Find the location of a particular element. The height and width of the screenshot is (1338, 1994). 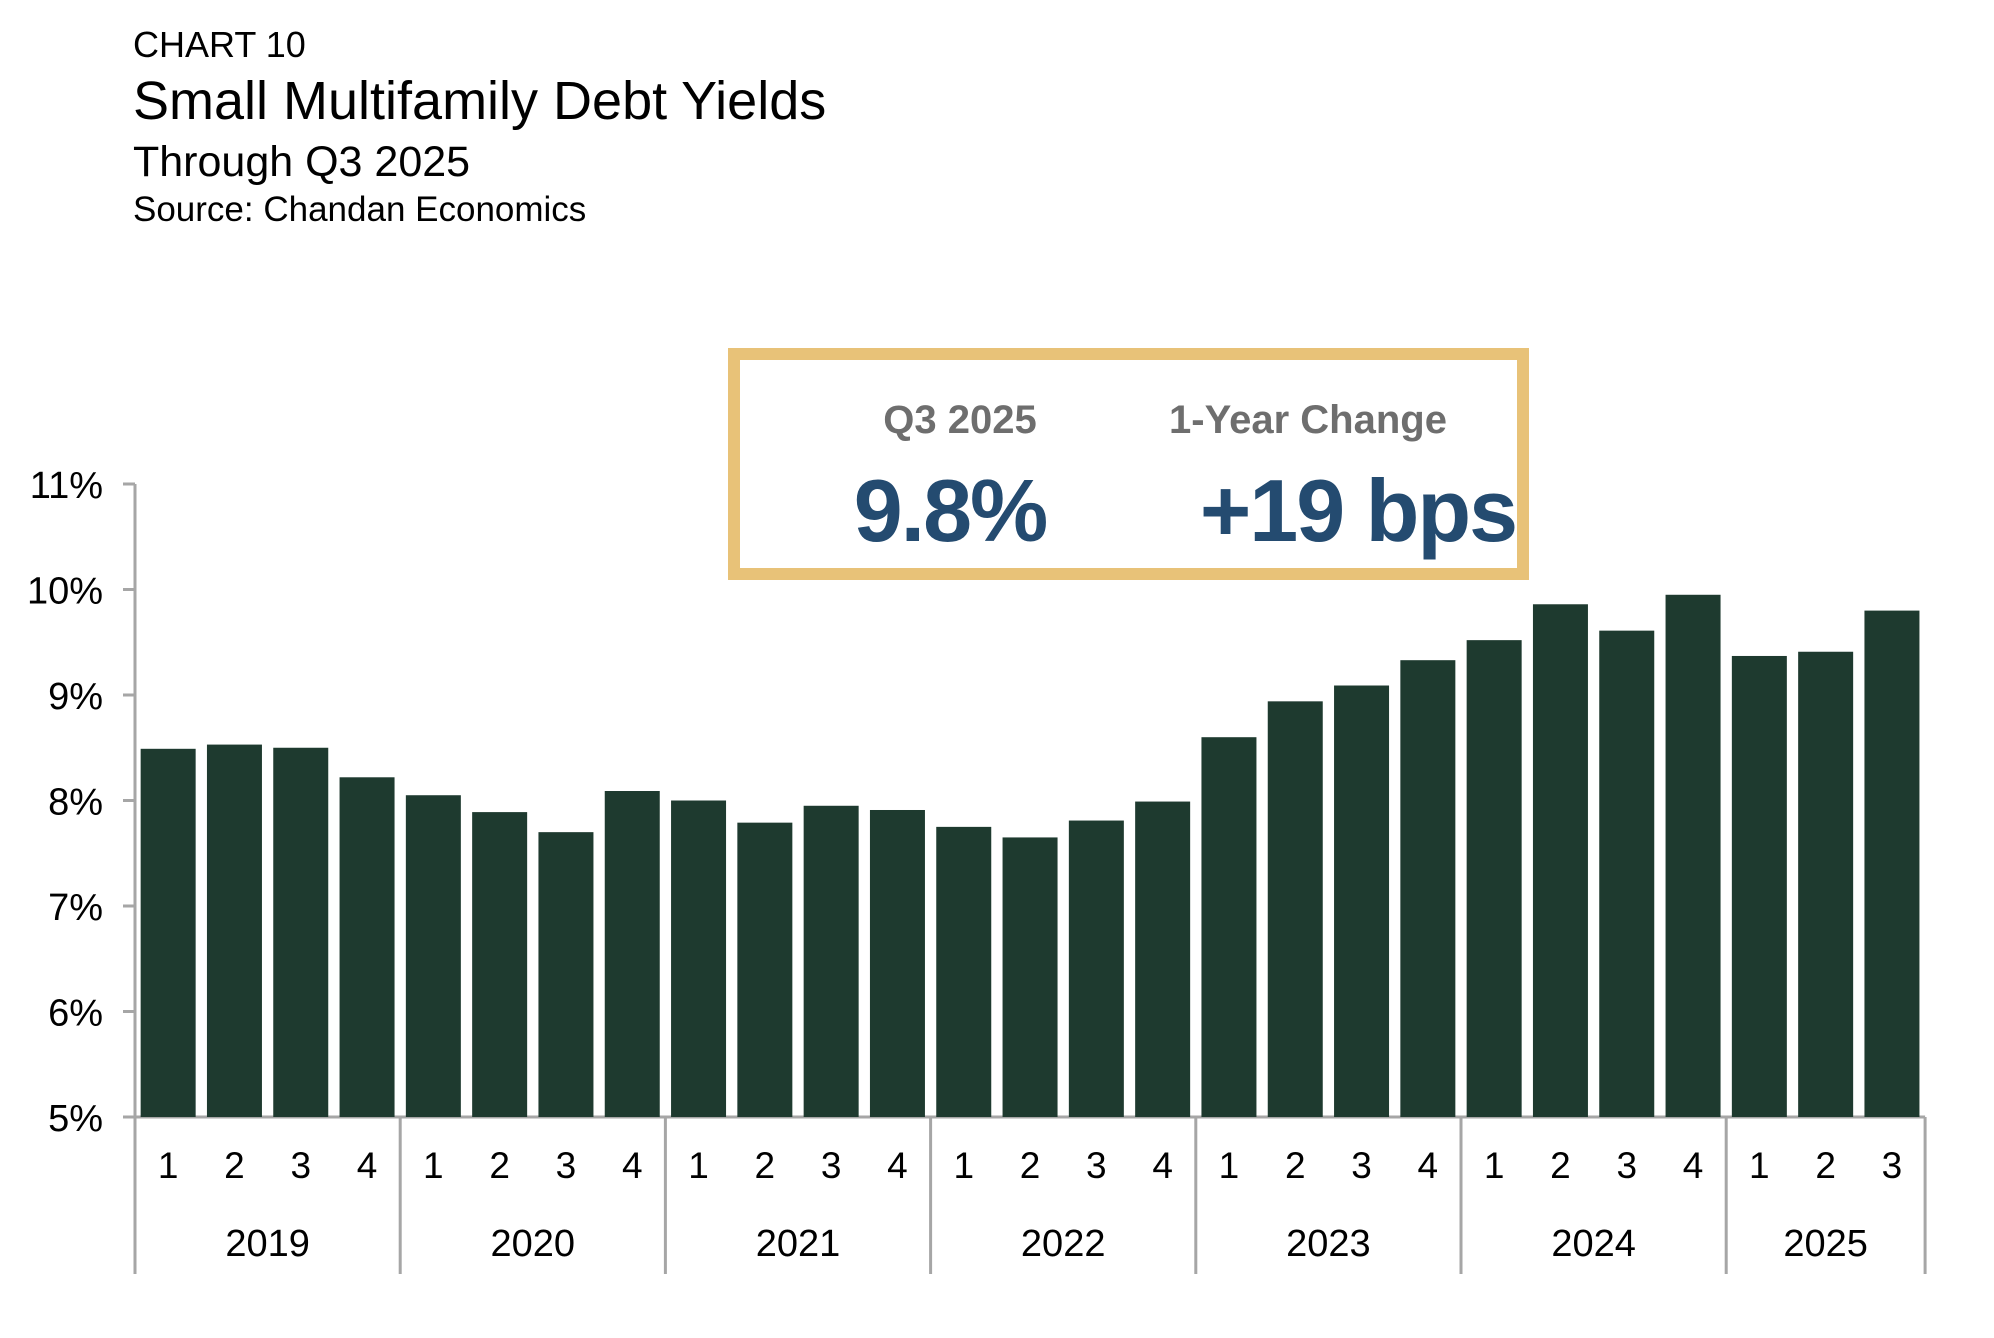

callout-quarter-value: 9.8% is located at coordinates (951, 510).